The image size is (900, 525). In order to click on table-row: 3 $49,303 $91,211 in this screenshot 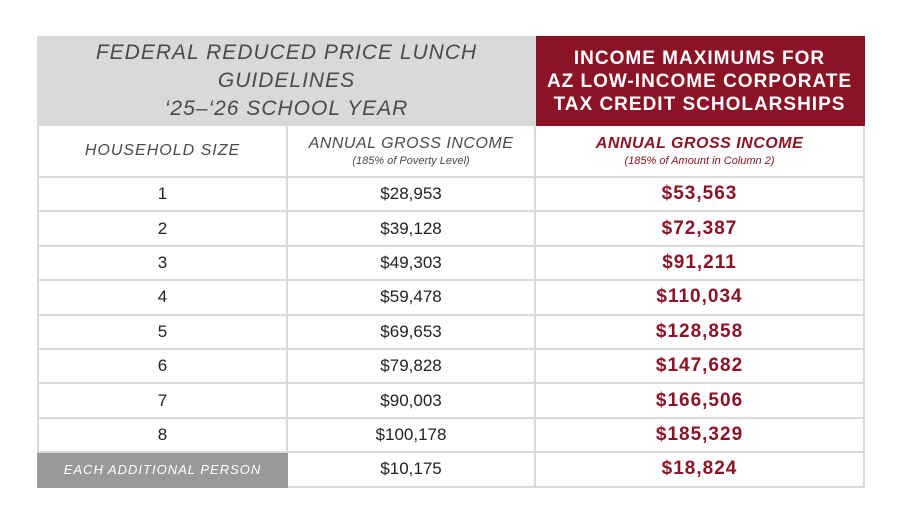, I will do `click(451, 263)`.